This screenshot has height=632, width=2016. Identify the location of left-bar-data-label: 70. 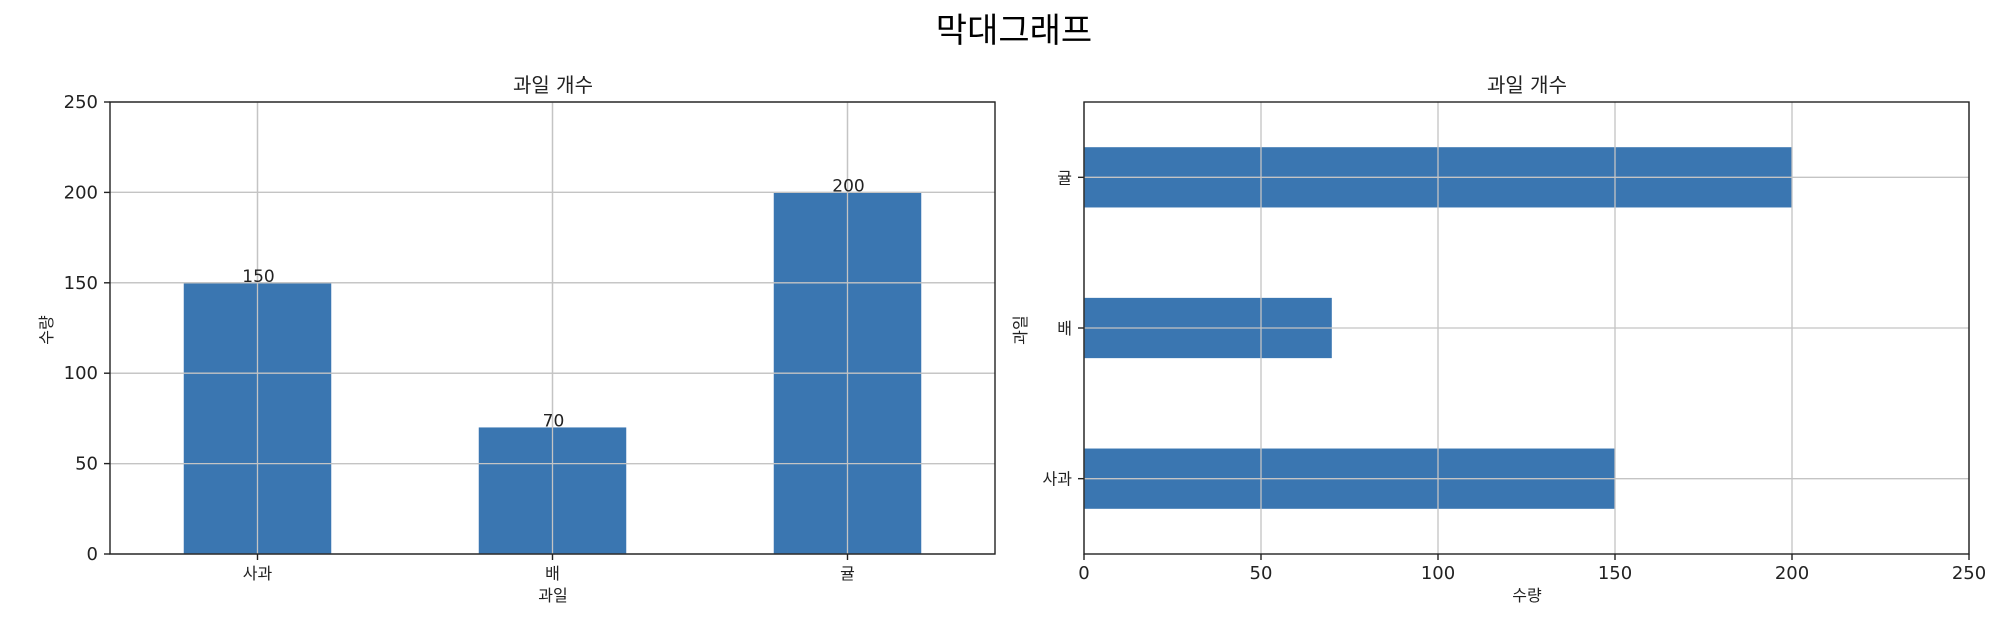
(554, 421).